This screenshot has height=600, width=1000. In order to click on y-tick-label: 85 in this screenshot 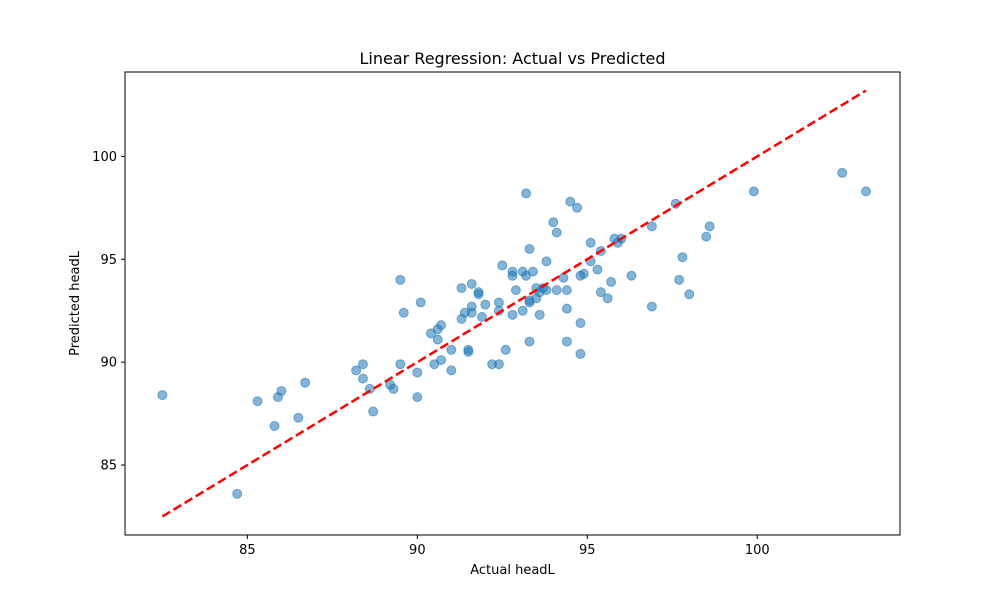, I will do `click(108, 466)`.